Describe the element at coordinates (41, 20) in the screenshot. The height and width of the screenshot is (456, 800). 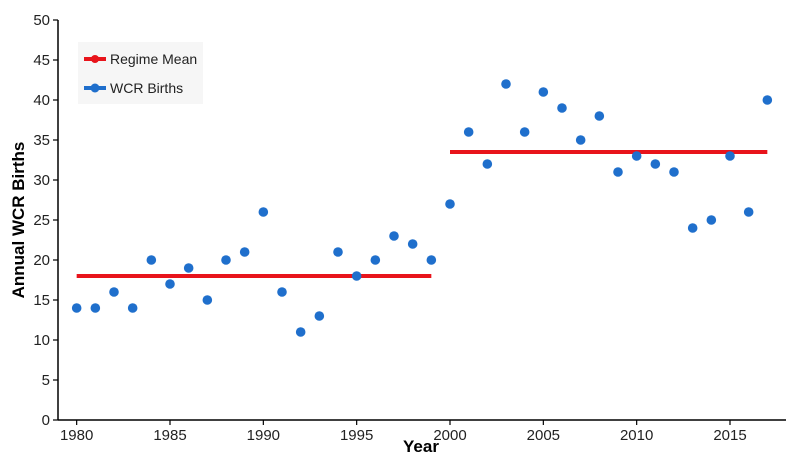
I see `y-tick-label: 50` at that location.